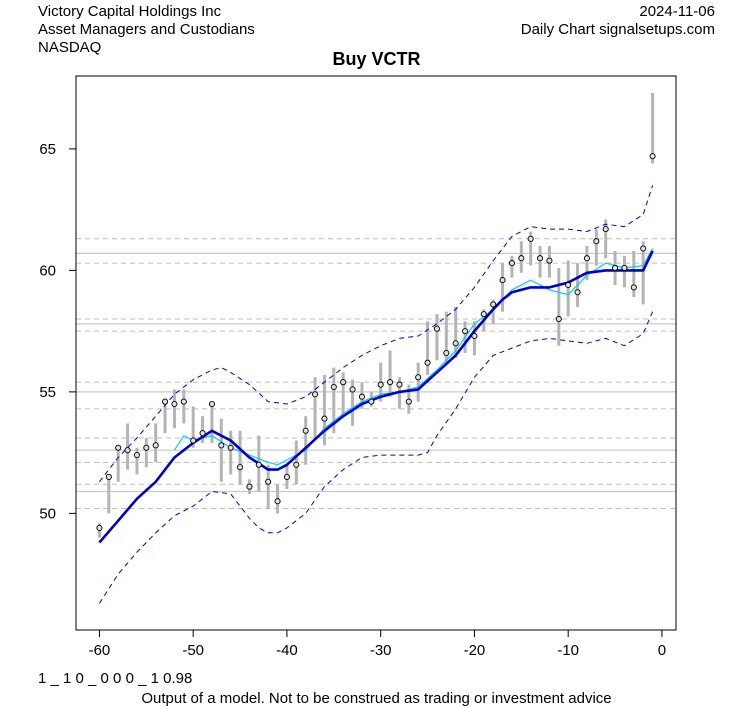 This screenshot has height=708, width=753. What do you see at coordinates (381, 650) in the screenshot?
I see `x-tick-label: -30` at bounding box center [381, 650].